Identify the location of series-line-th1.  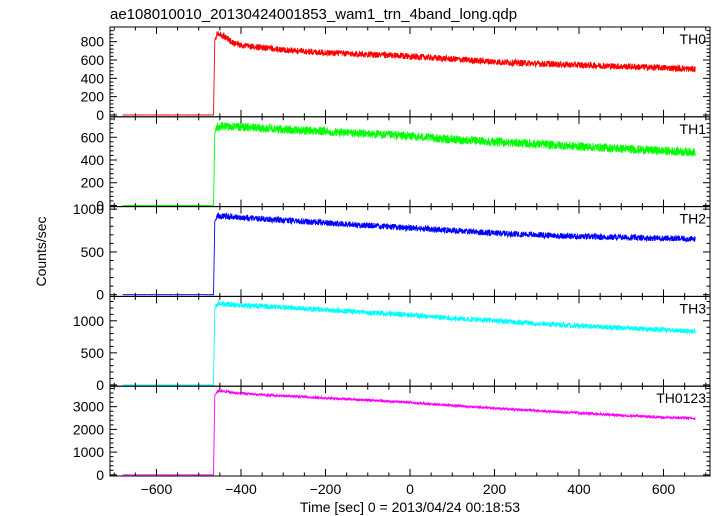
(409, 164).